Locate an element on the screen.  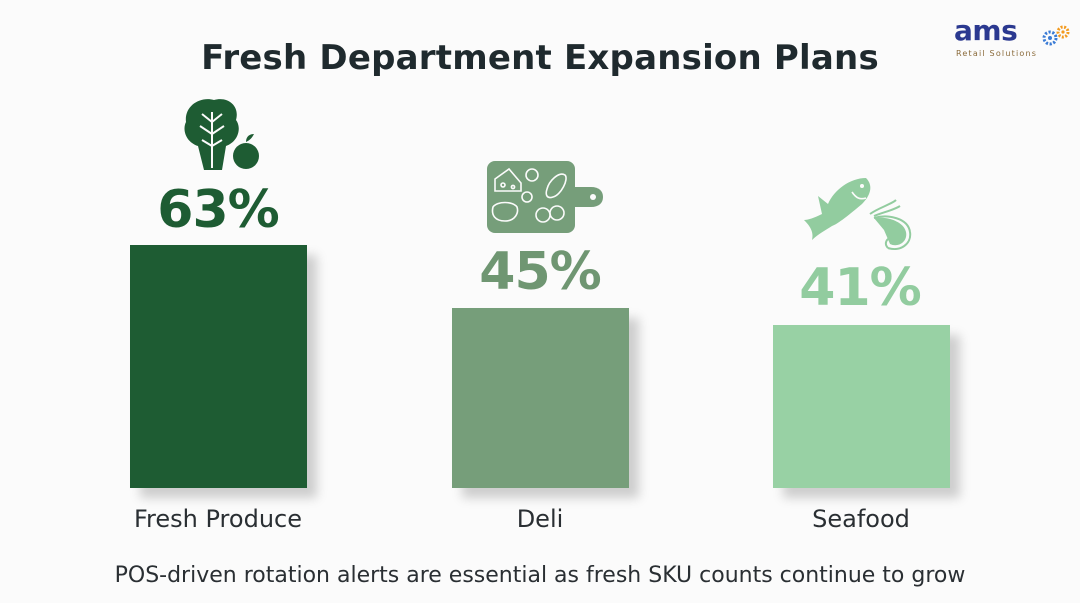
value-label-deli: 45% is located at coordinates (540, 272).